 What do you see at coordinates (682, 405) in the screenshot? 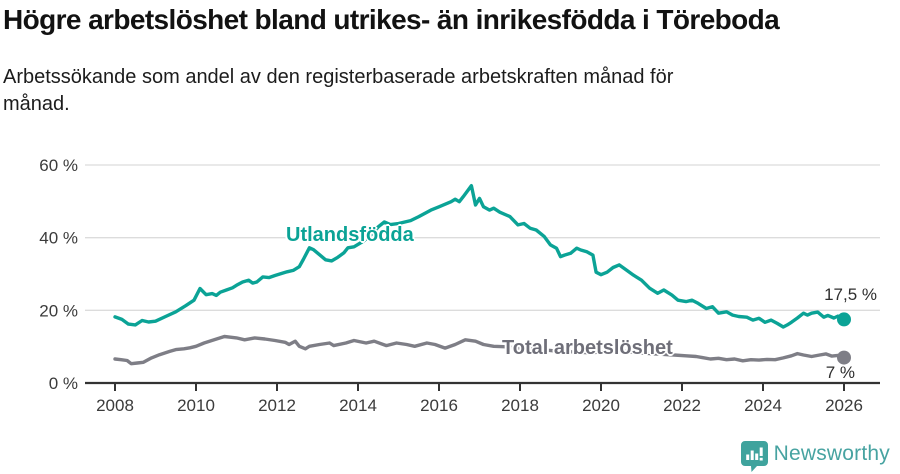
I see `x-tick-label: 2022` at bounding box center [682, 405].